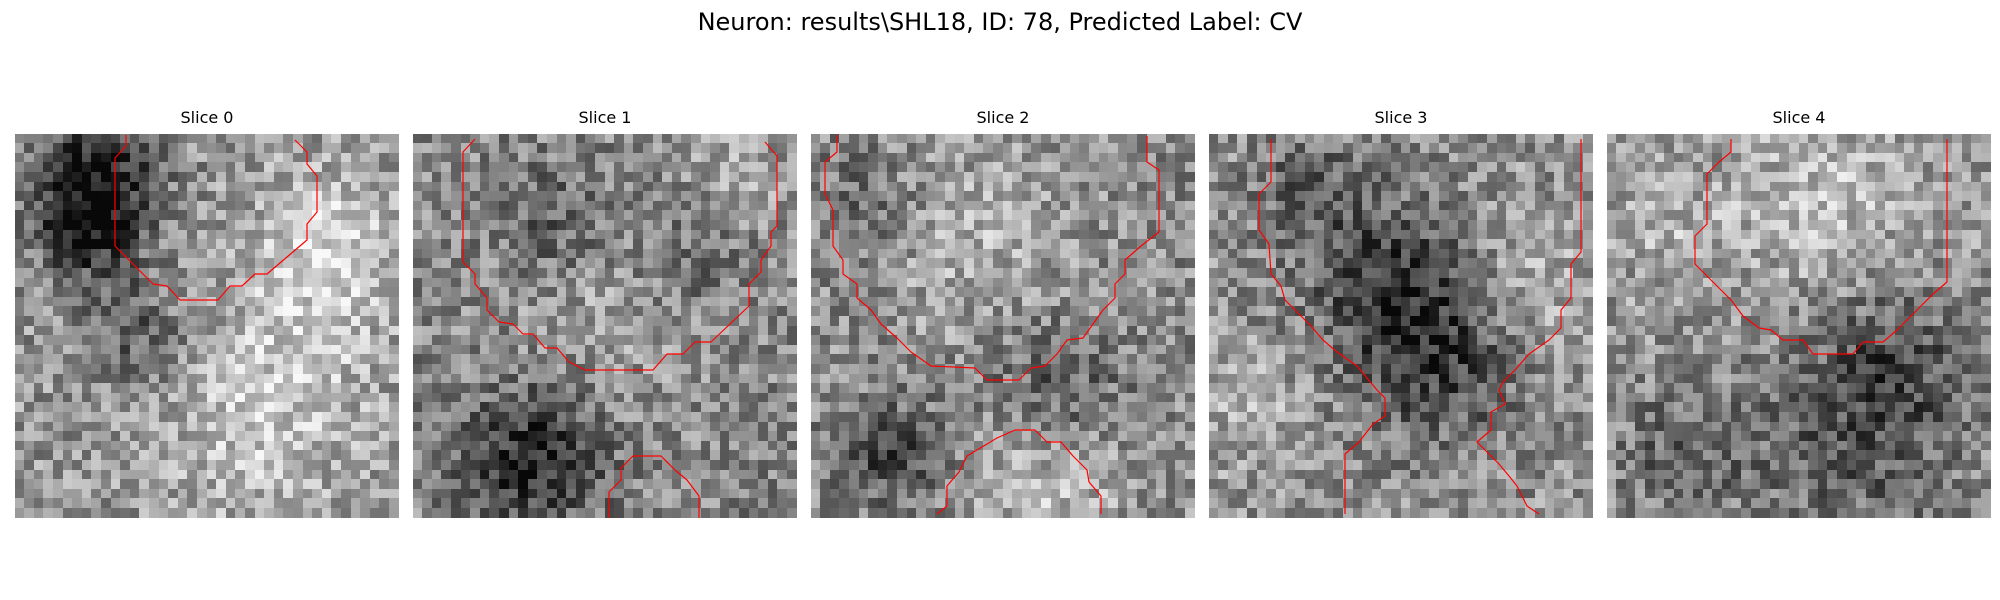  Describe the element at coordinates (605, 117) in the screenshot. I see `slice-title: Slice 1` at that location.